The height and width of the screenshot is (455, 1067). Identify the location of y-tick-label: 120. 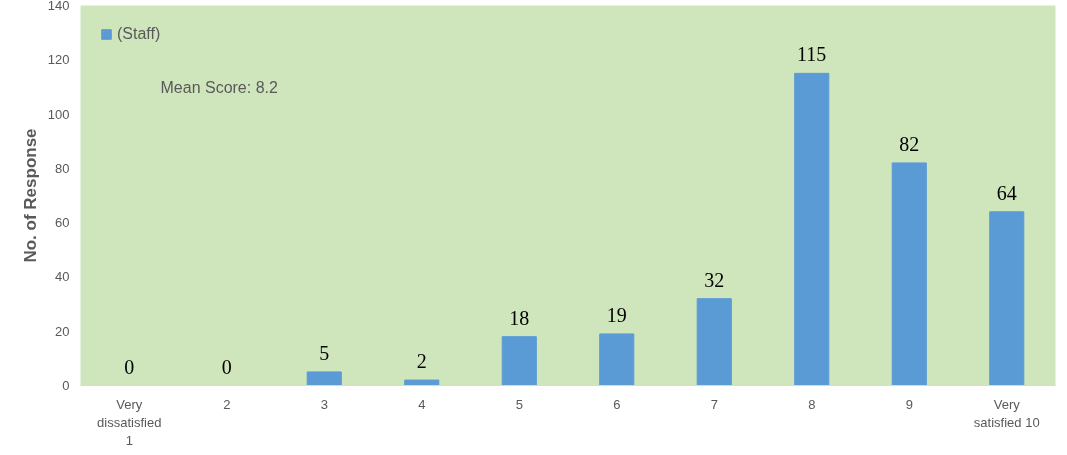
(58, 60).